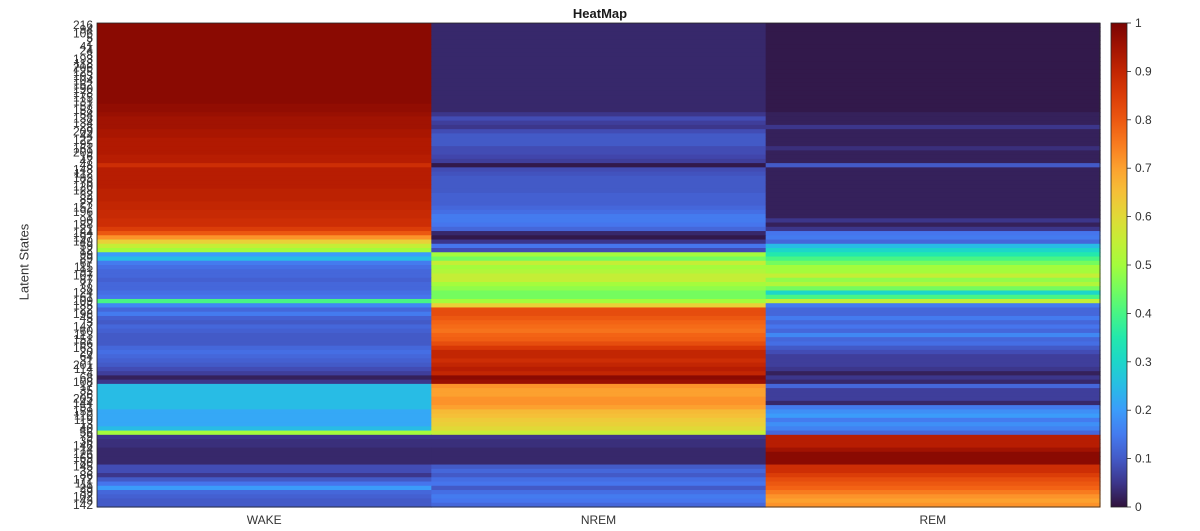 Image resolution: width=1200 pixels, height=531 pixels. Describe the element at coordinates (87, 390) in the screenshot. I see `y-tick-label: 35` at that location.